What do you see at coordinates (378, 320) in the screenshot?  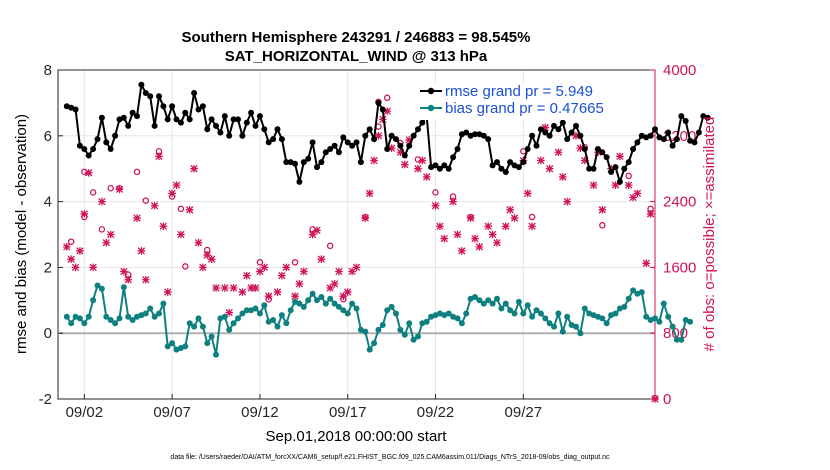 I see `bias-series` at bounding box center [378, 320].